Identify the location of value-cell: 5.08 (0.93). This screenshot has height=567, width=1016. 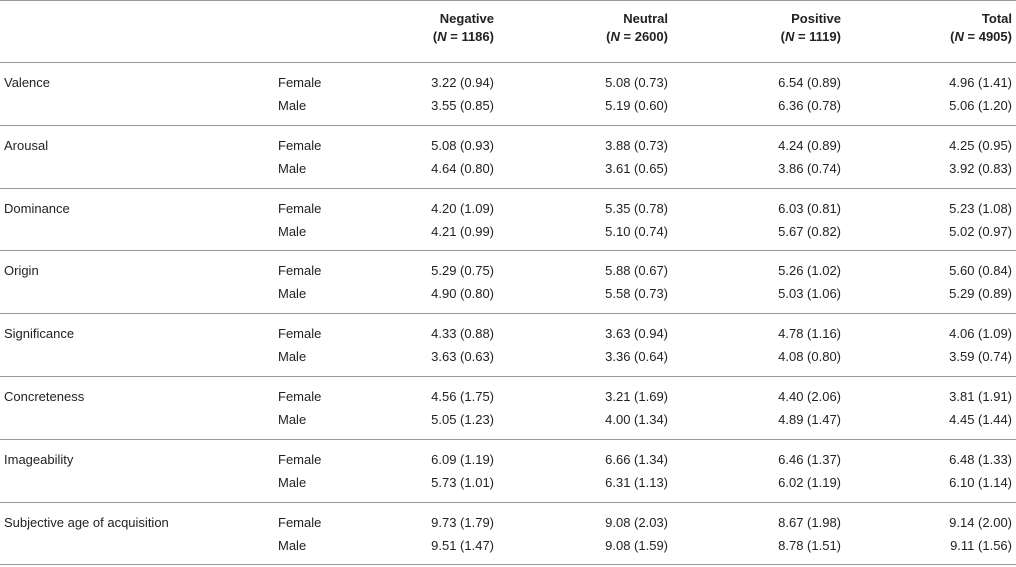
(462, 145).